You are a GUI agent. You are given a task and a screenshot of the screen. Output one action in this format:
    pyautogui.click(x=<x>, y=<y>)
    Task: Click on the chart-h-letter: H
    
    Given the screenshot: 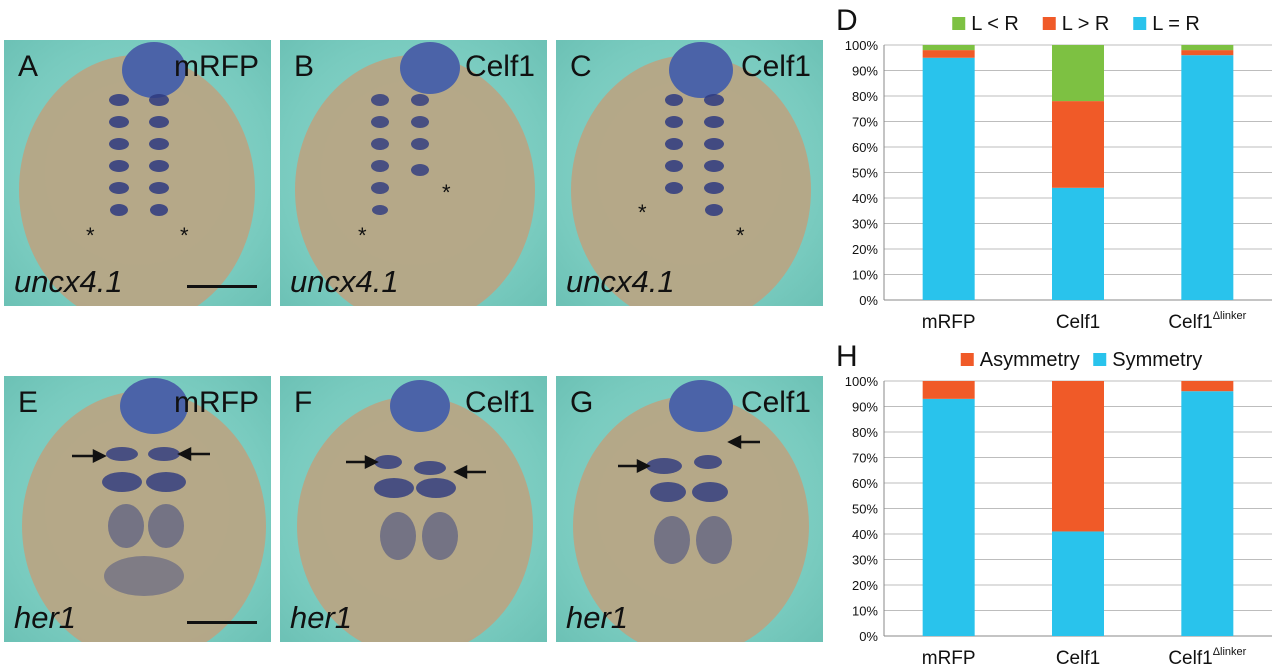 What is the action you would take?
    pyautogui.click(x=847, y=356)
    